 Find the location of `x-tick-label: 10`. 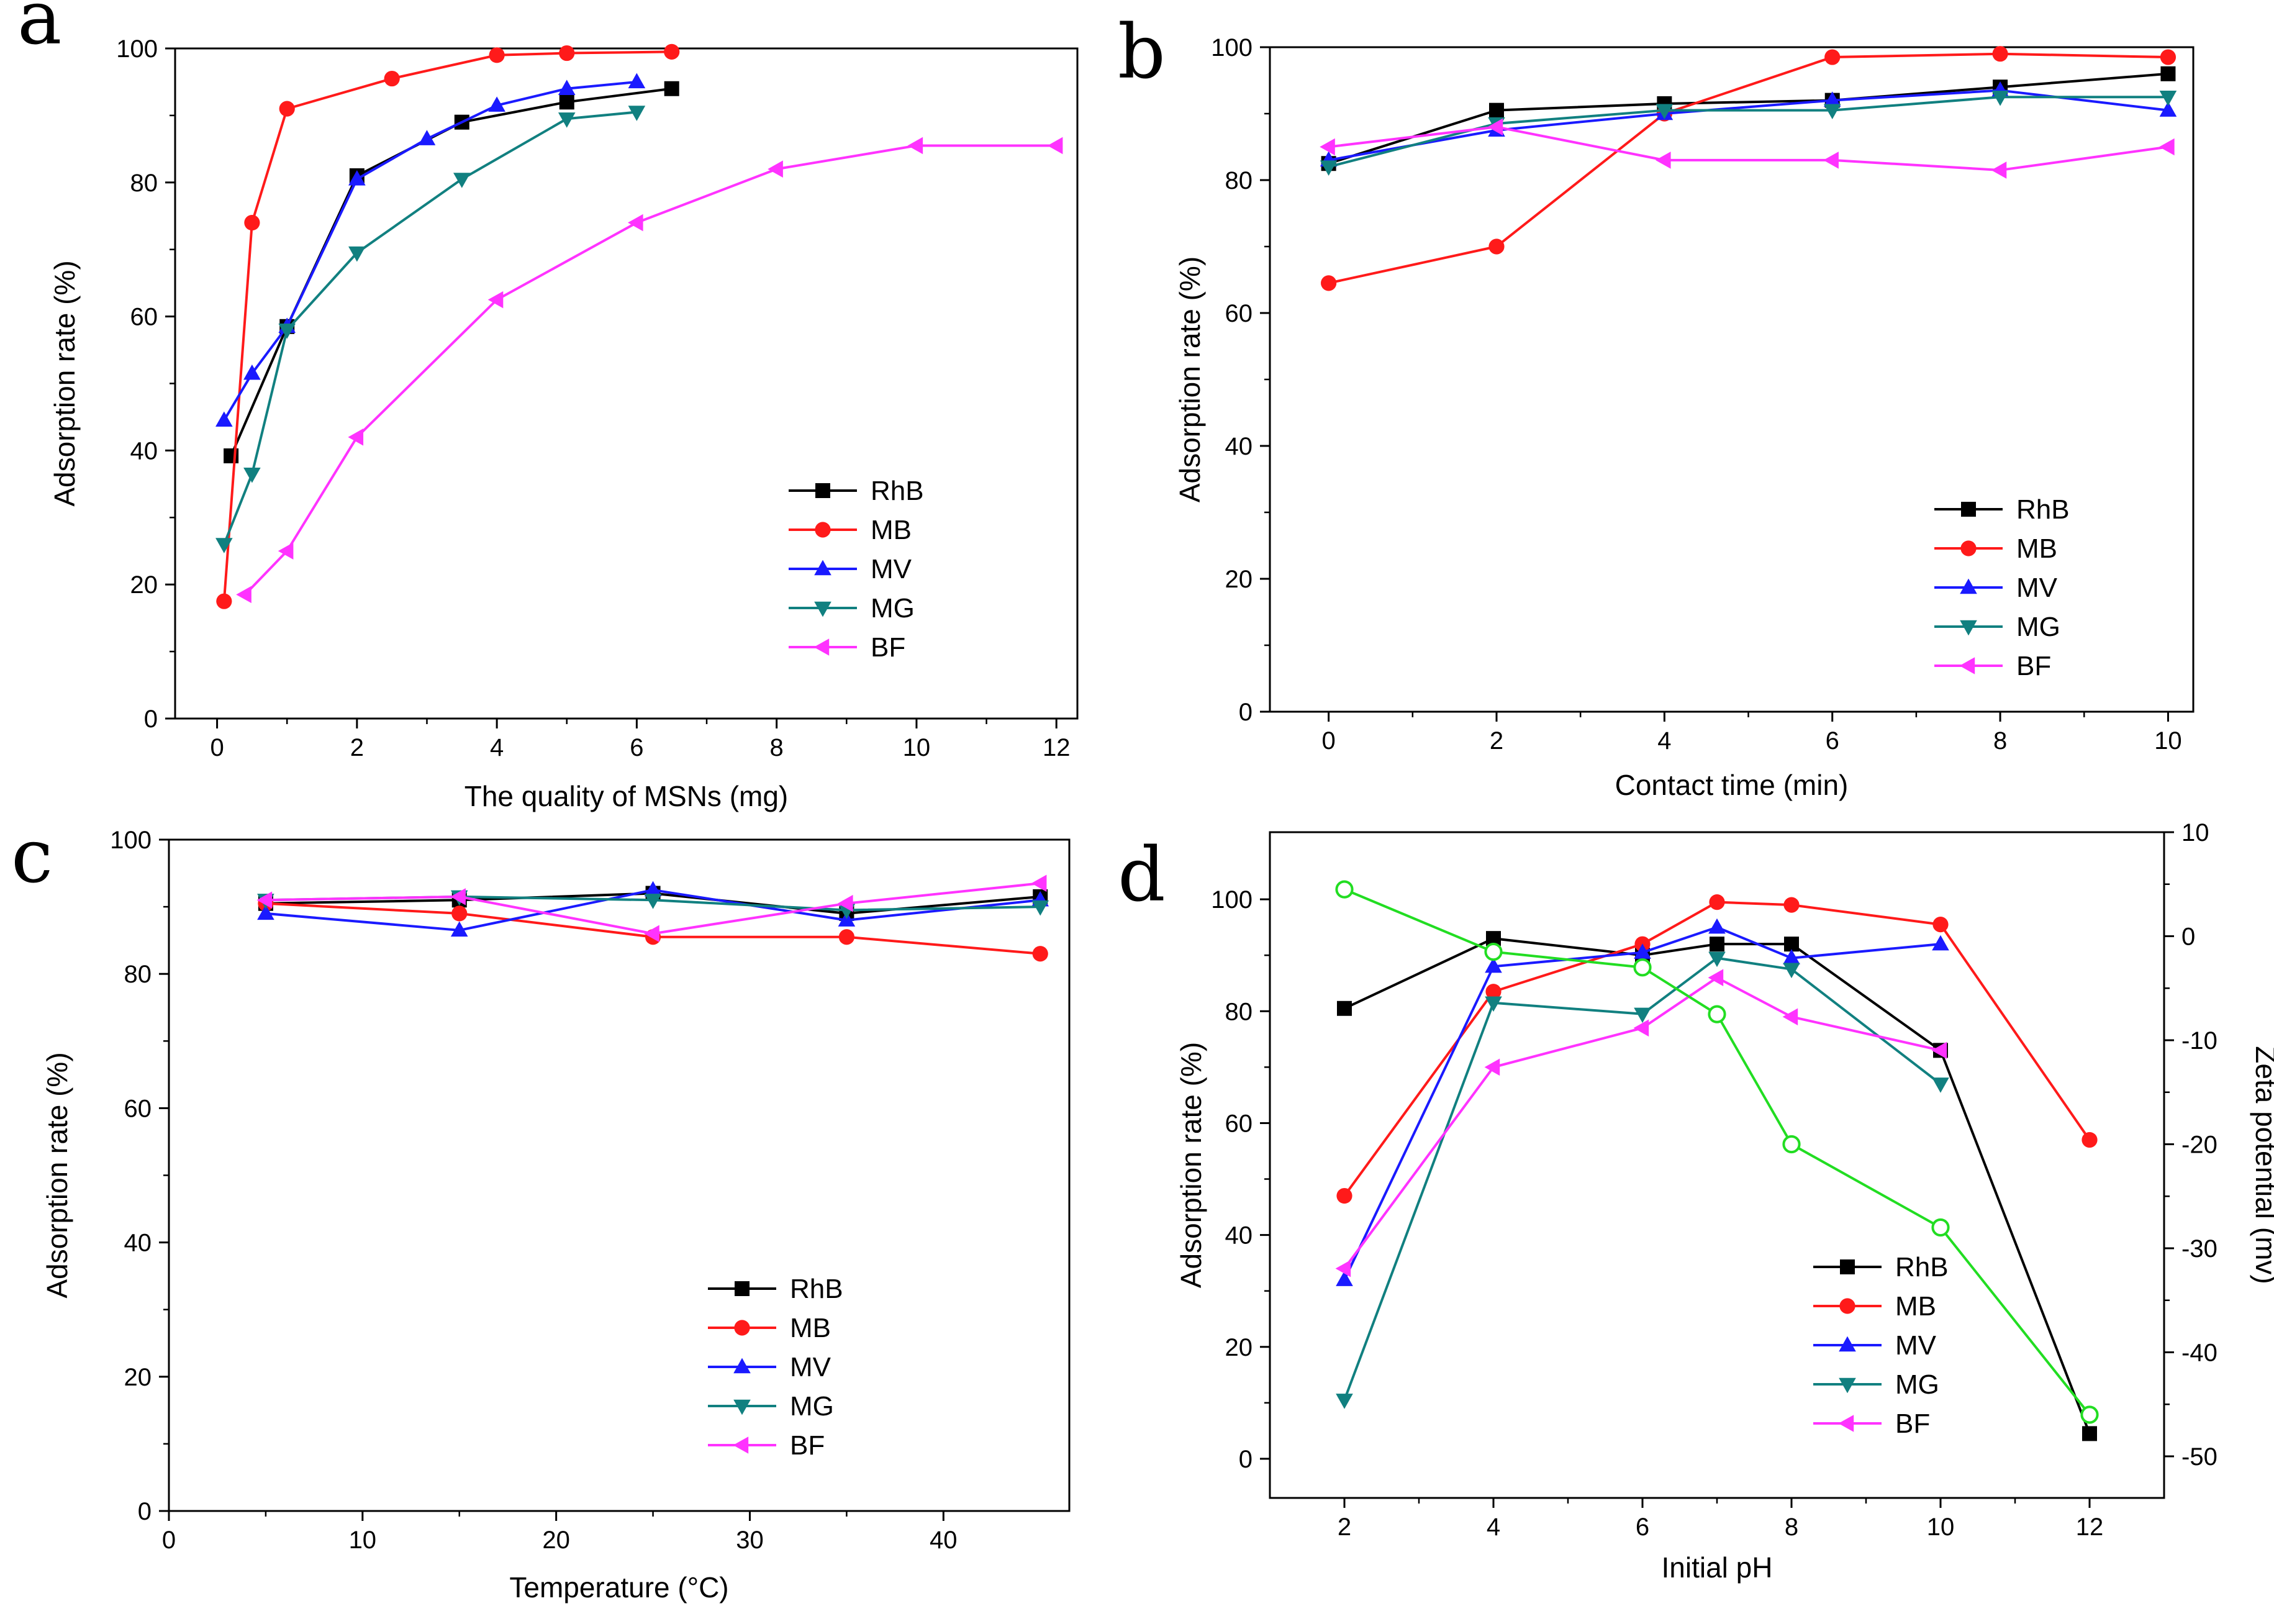

x-tick-label: 10 is located at coordinates (2168, 741).